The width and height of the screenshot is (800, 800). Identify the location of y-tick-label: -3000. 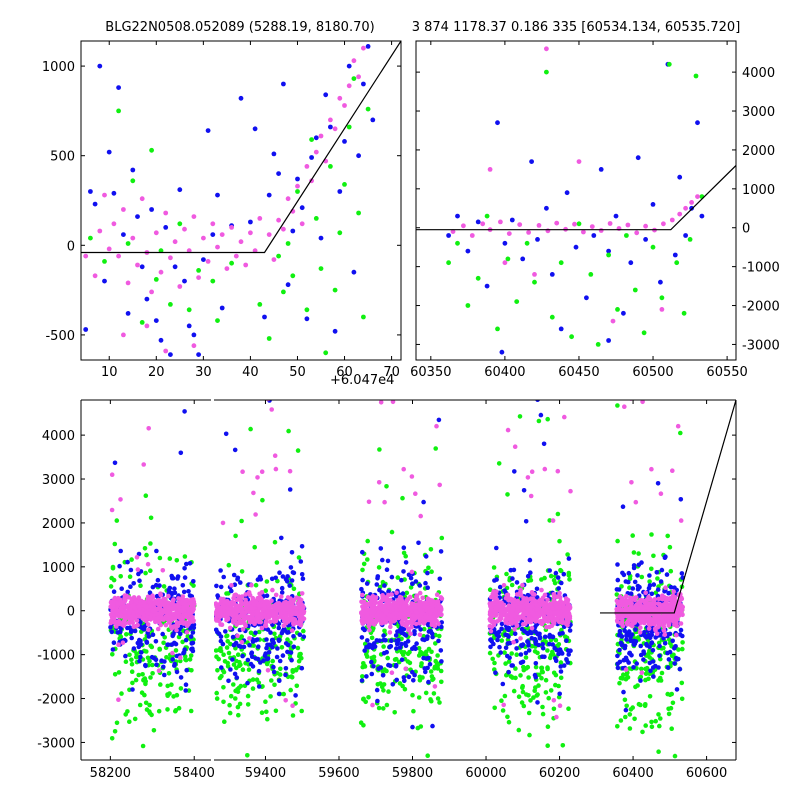
(761, 345).